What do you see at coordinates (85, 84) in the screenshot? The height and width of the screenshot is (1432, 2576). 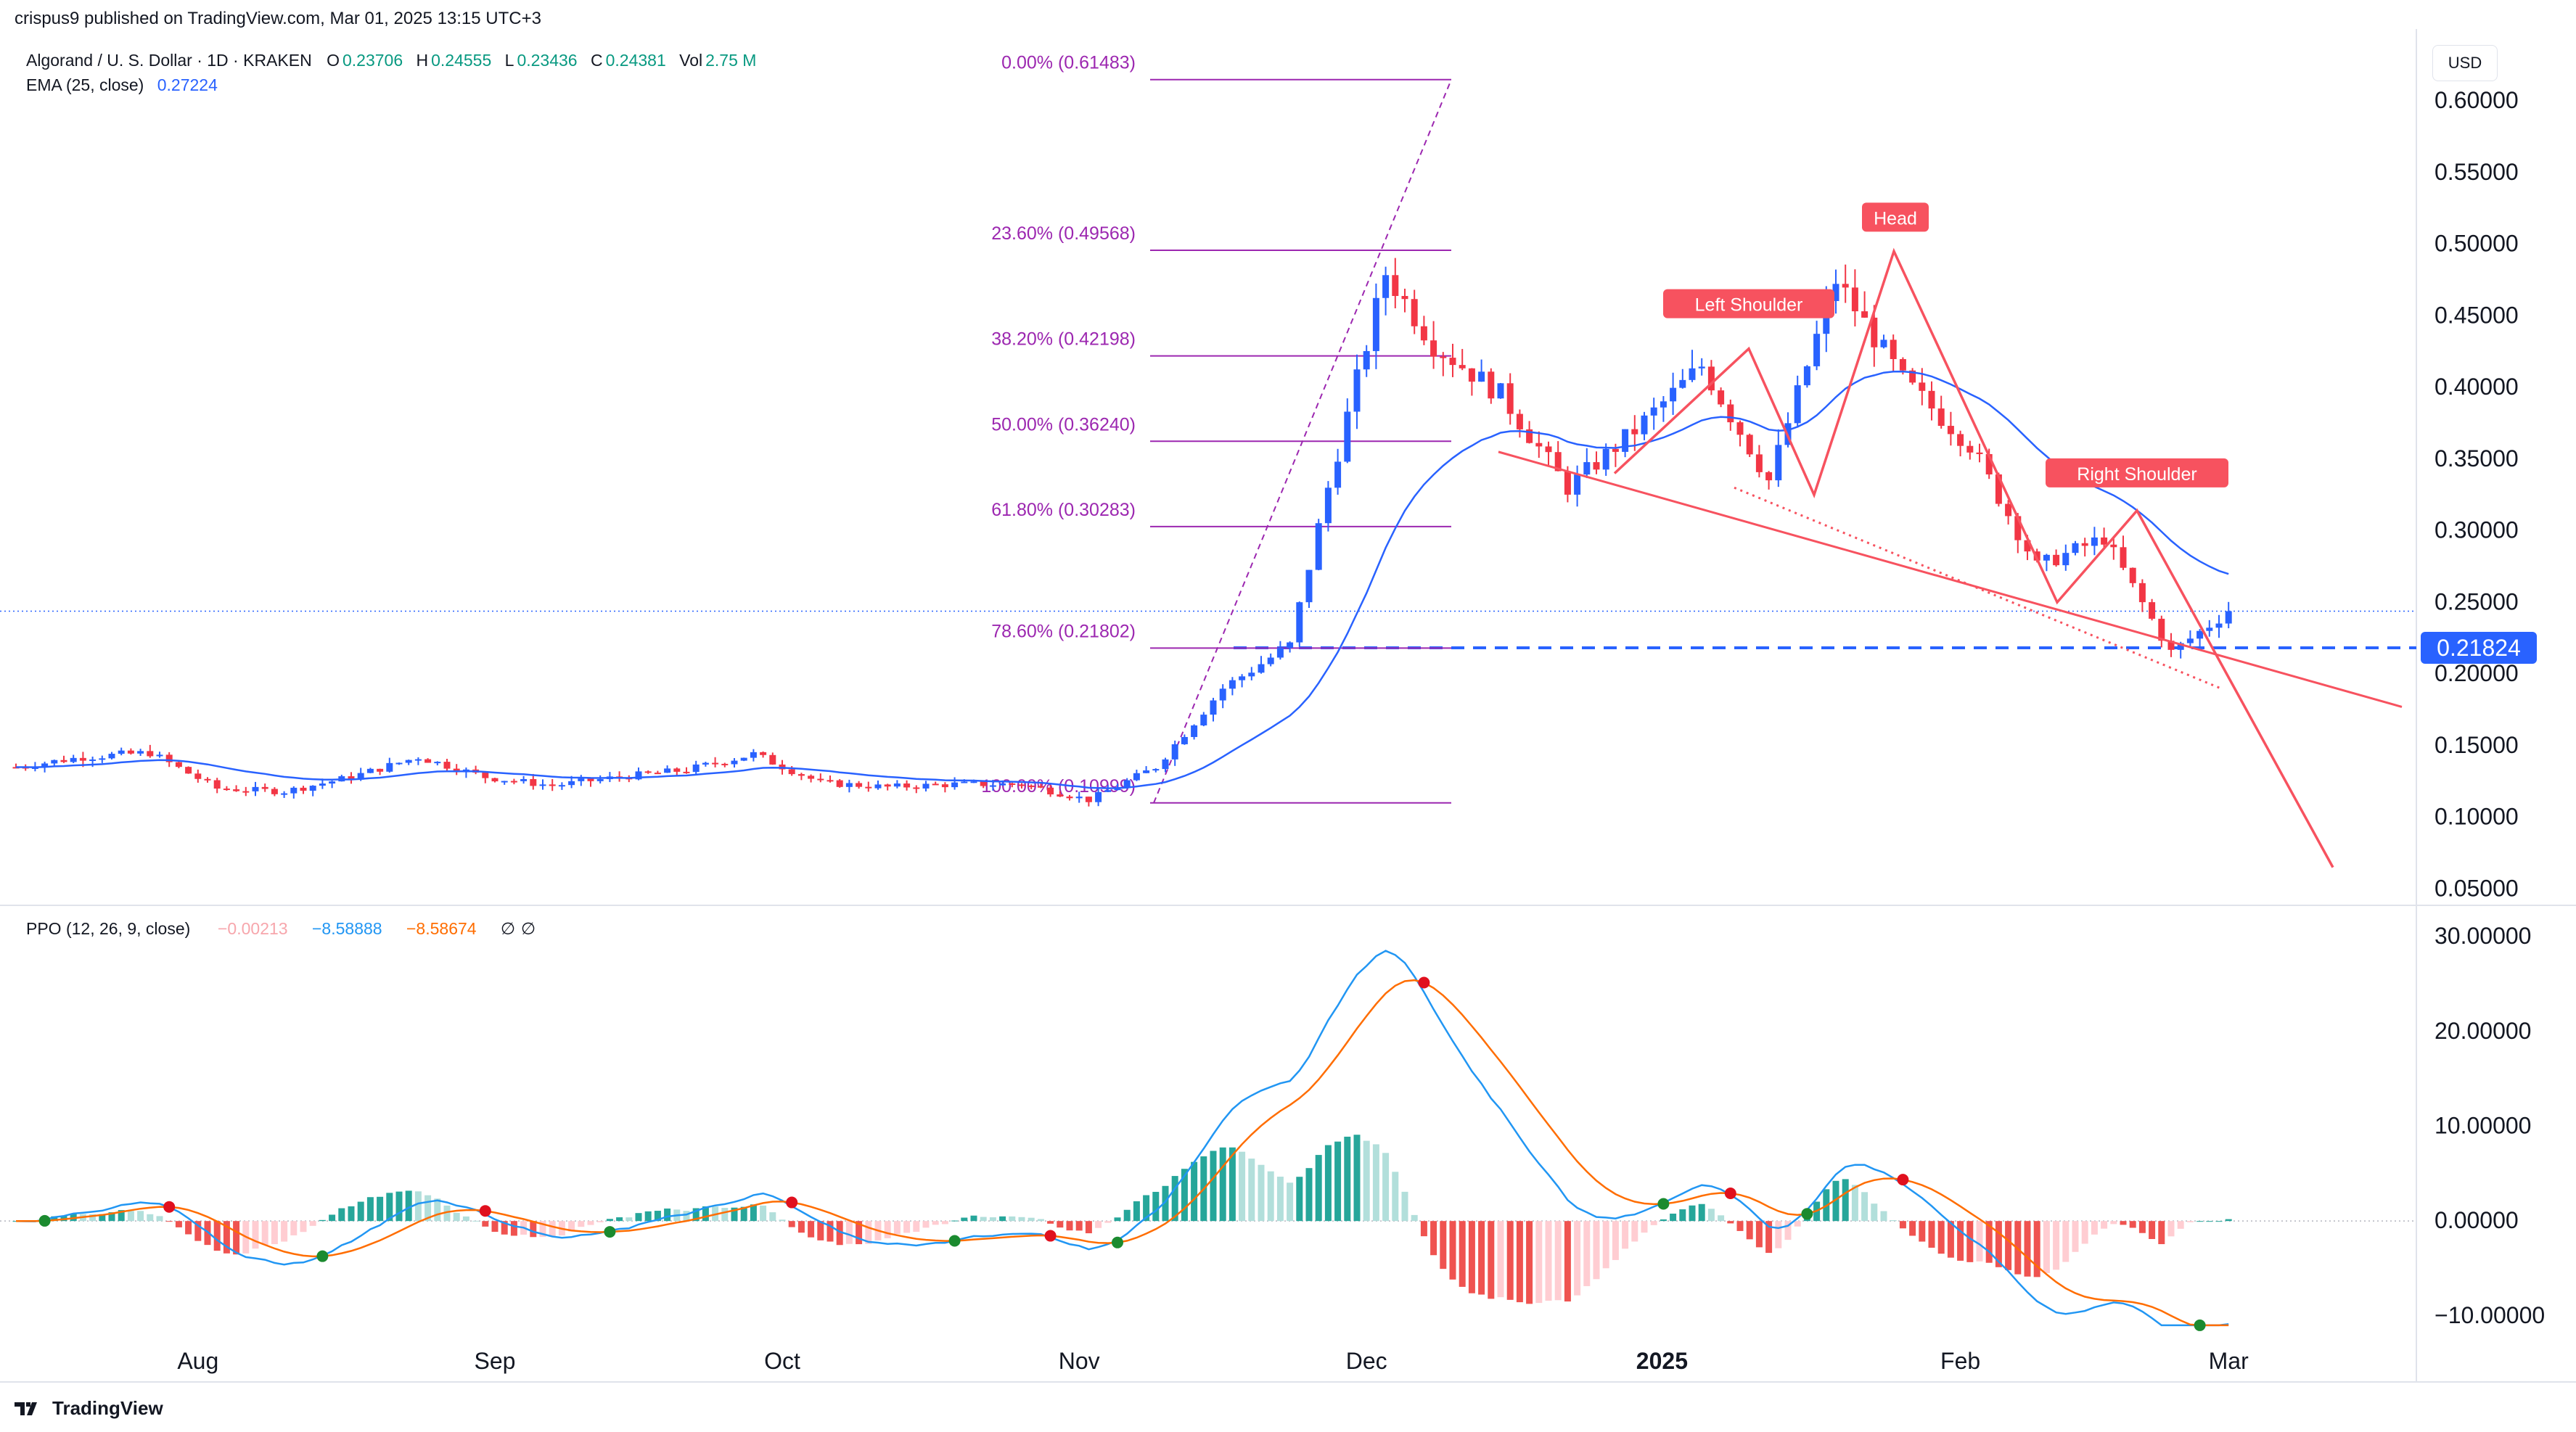 I see `ema-label: EMA (25, close)` at bounding box center [85, 84].